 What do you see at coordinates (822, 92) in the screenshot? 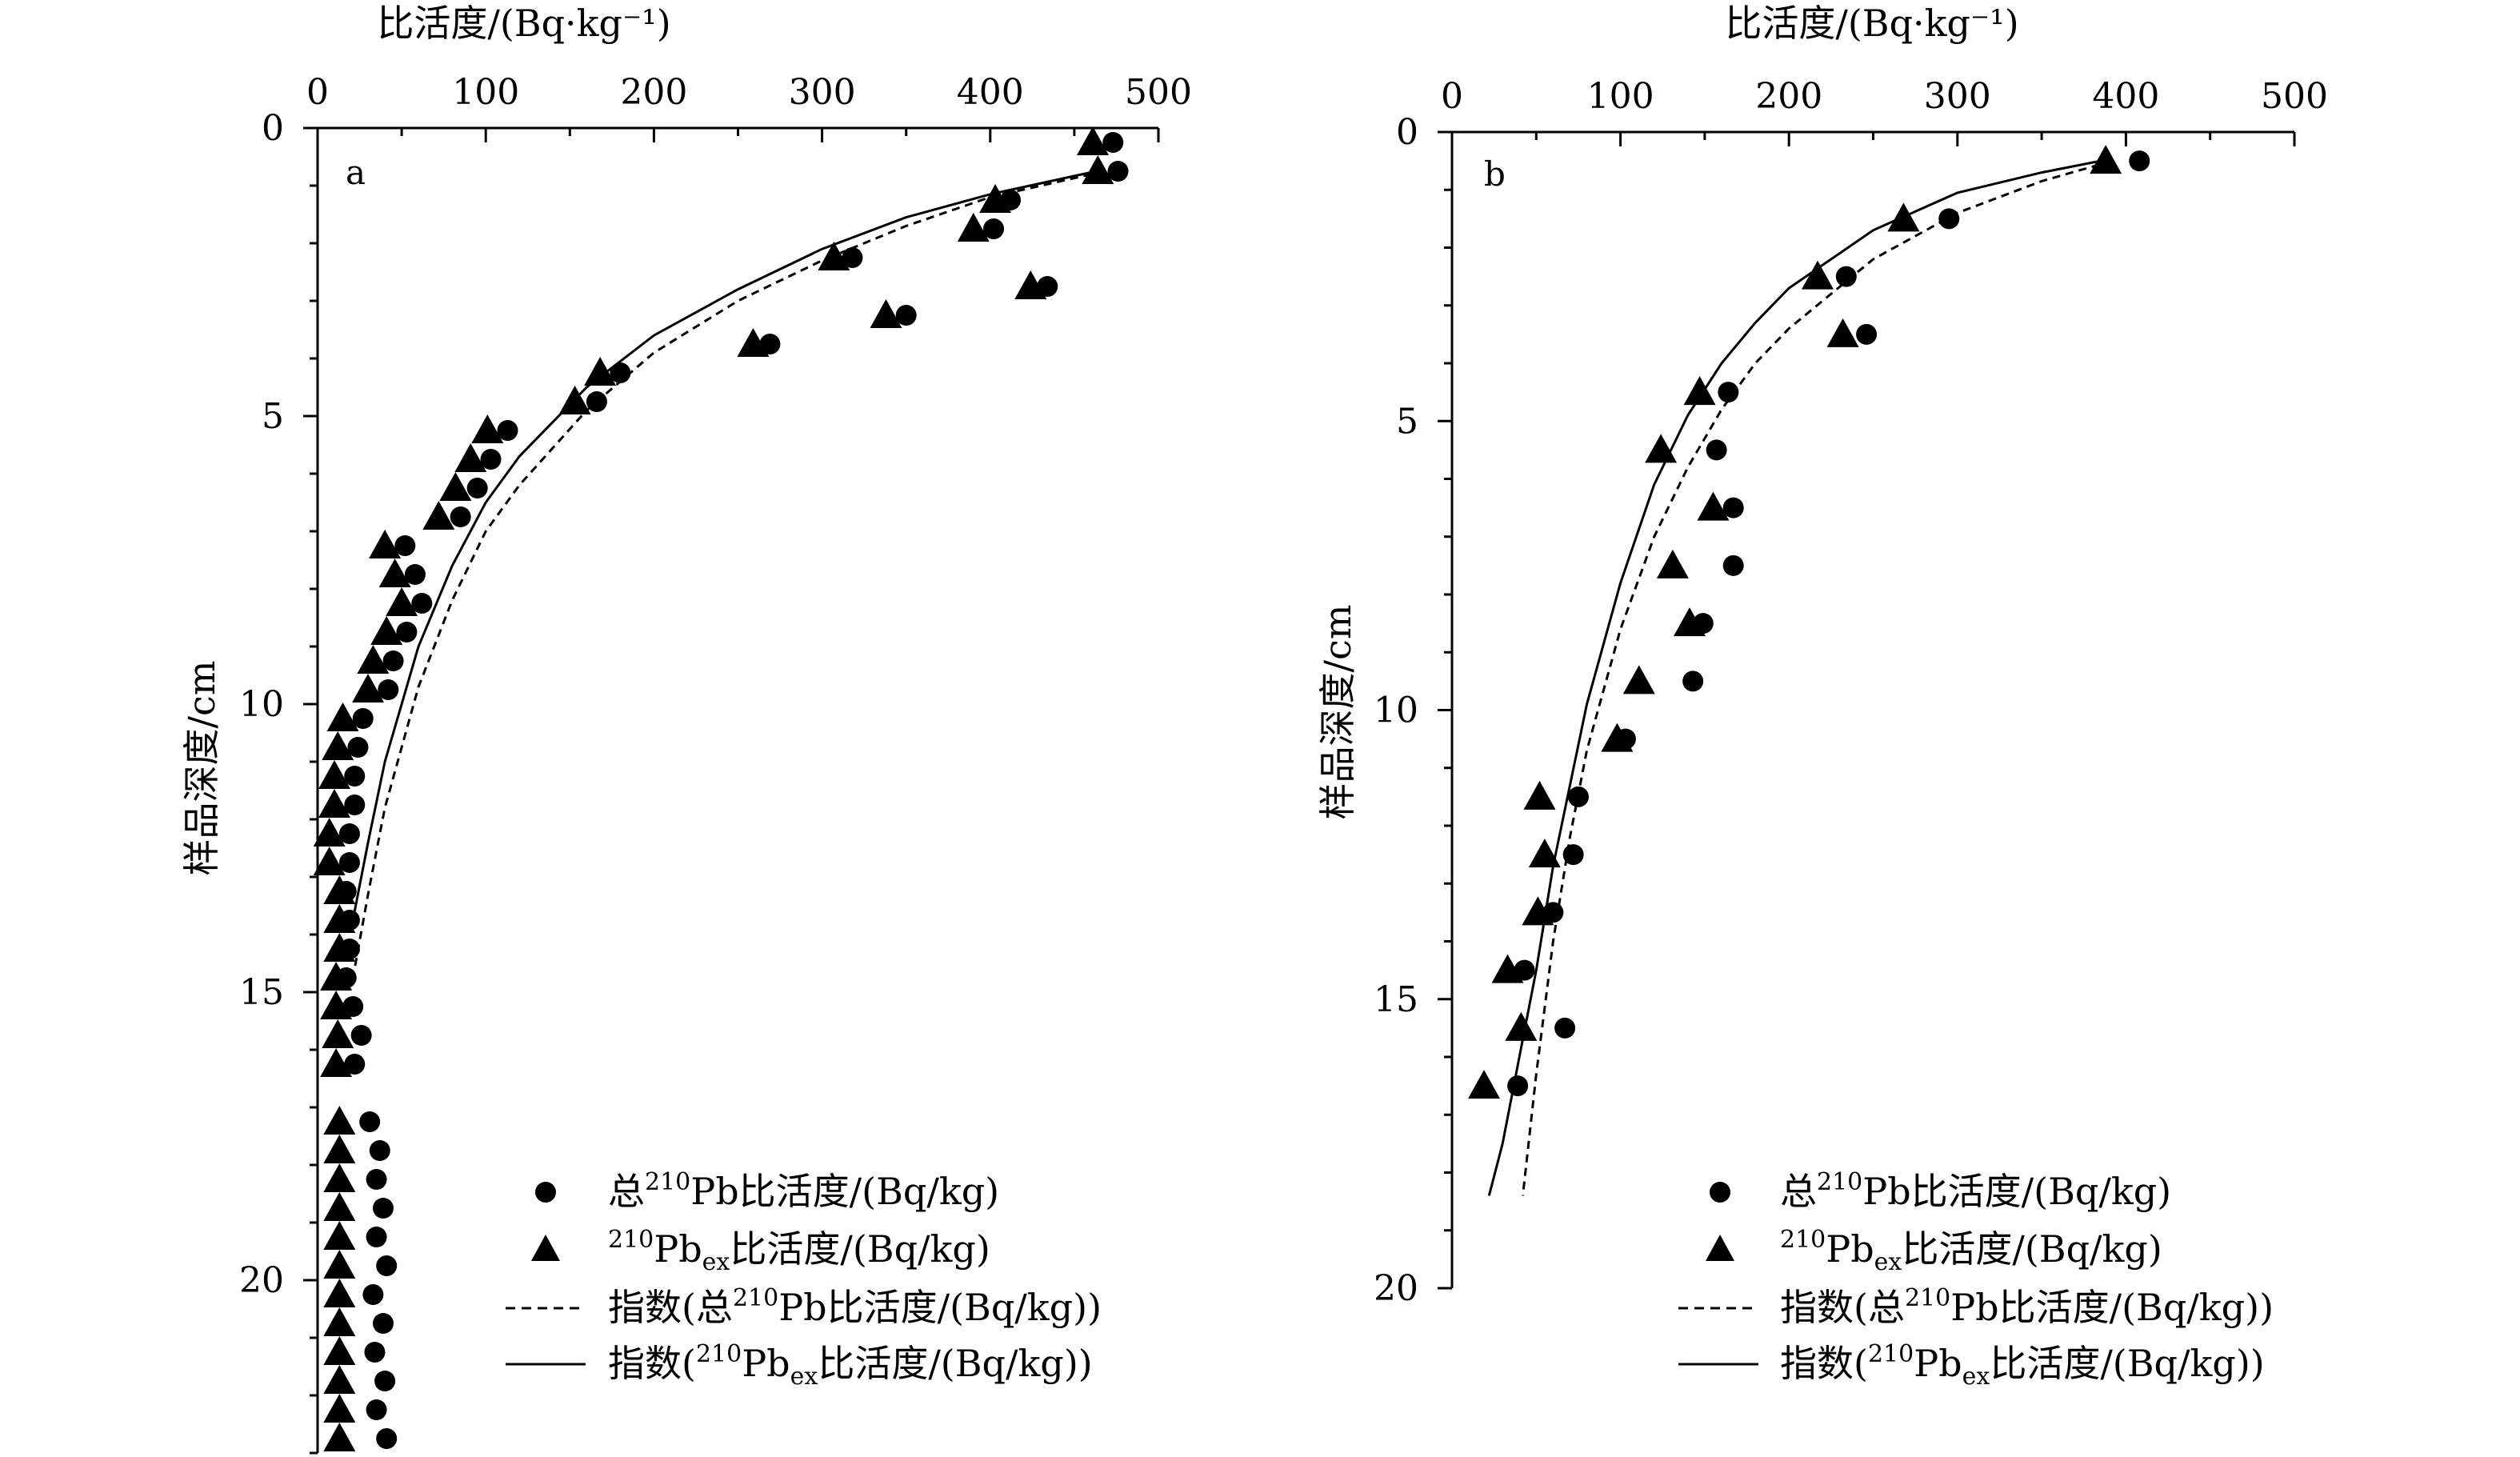
I see `panel-a-x-tick-label: 300` at bounding box center [822, 92].